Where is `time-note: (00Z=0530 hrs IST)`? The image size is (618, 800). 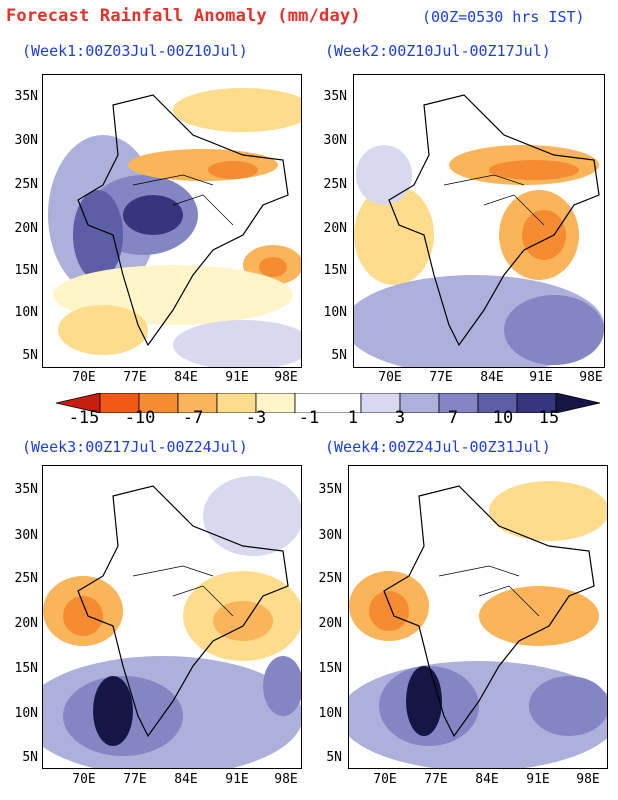 time-note: (00Z=0530 hrs IST) is located at coordinates (503, 17).